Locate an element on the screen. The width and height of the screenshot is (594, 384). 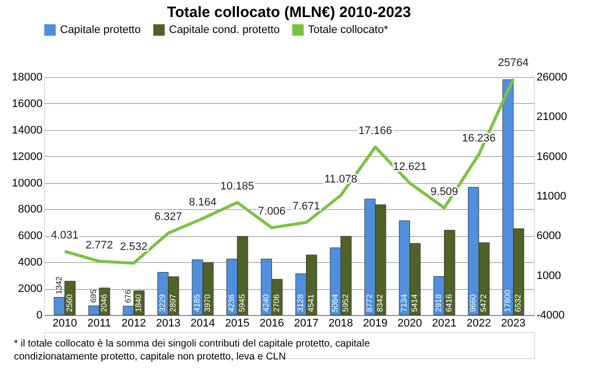
y2-tick-label: 11000 is located at coordinates (551, 196).